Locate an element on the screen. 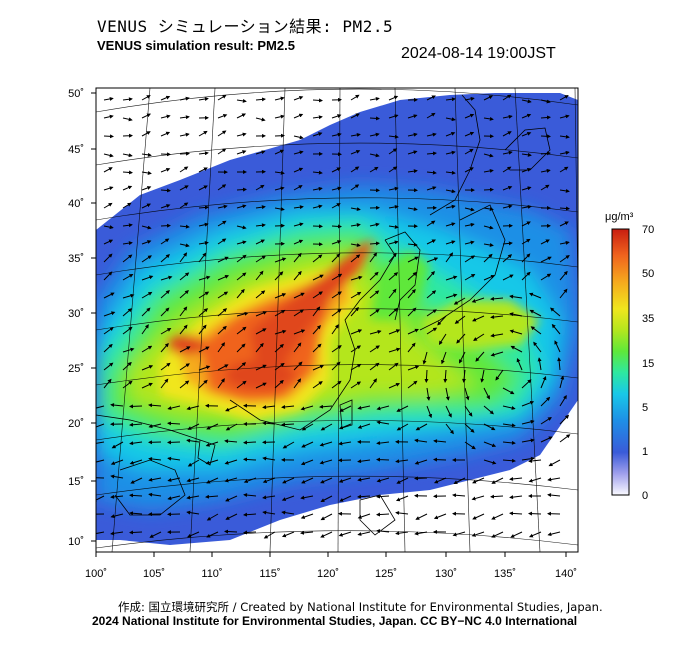 The width and height of the screenshot is (700, 649). latitude-tick-label: 20˚ is located at coordinates (76, 424).